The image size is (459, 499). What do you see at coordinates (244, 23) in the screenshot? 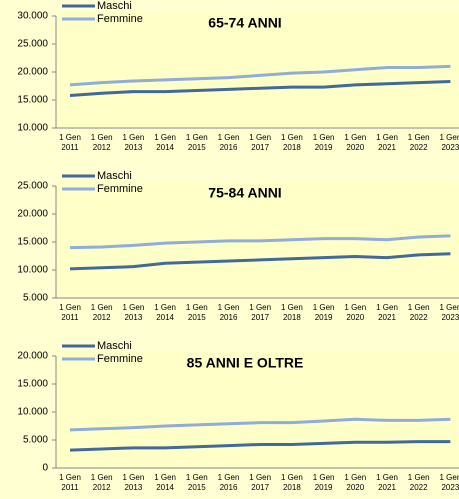
I see `chart-title: 65-74 ANNI` at bounding box center [244, 23].